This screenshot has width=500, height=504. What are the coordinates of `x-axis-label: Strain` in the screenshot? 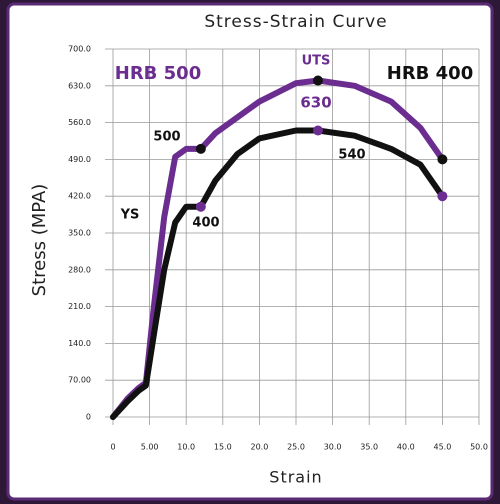 It's located at (295, 477).